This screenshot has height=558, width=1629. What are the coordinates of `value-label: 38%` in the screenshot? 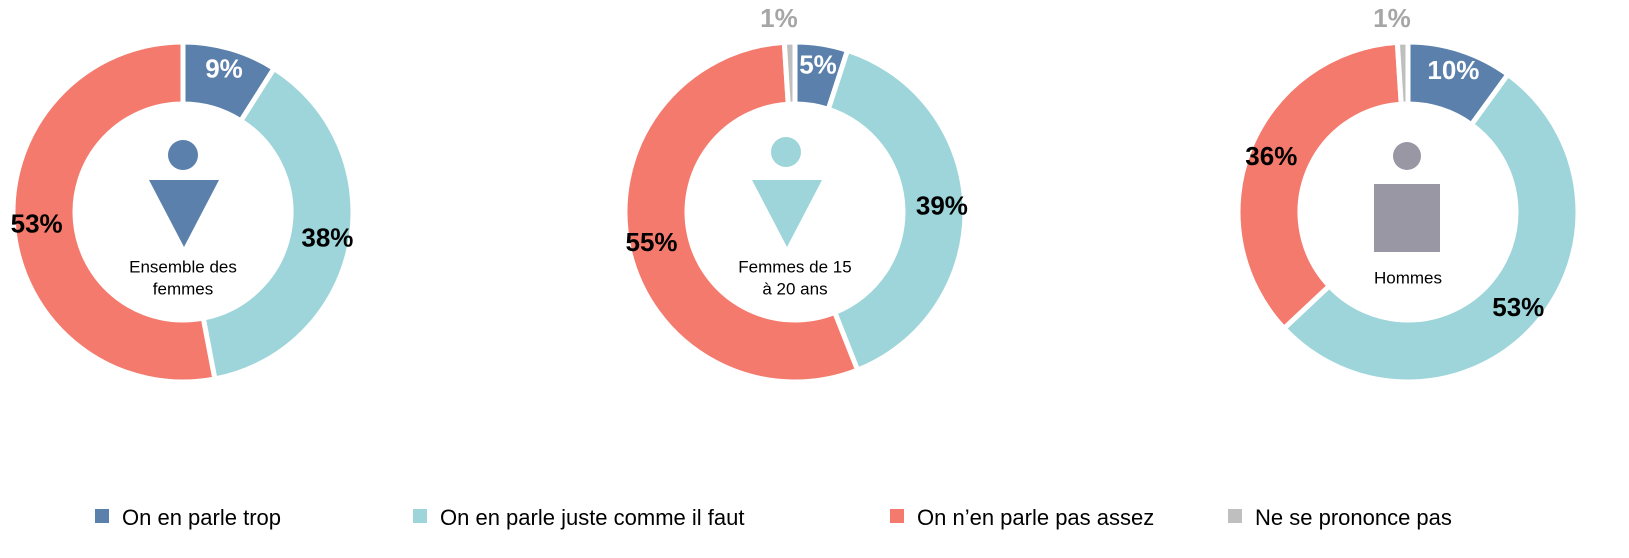 It's located at (327, 237).